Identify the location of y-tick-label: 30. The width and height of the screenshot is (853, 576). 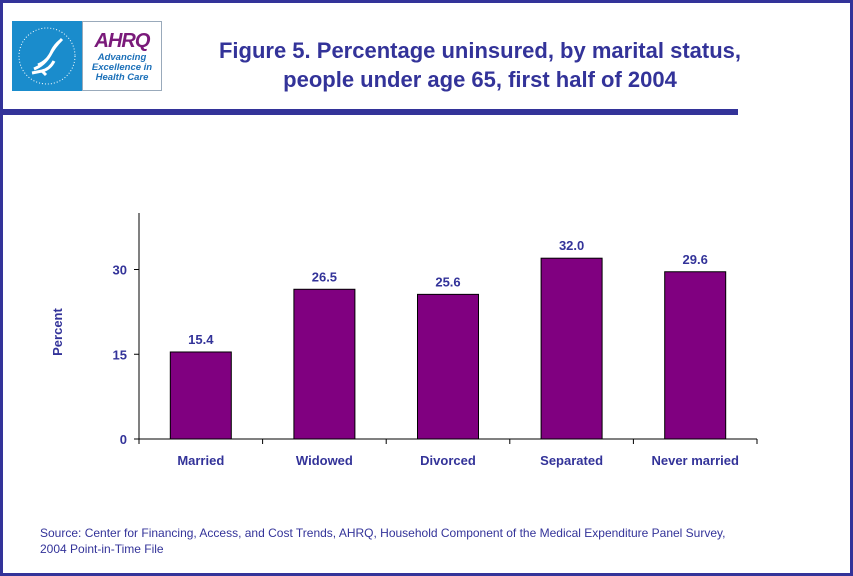
(120, 270).